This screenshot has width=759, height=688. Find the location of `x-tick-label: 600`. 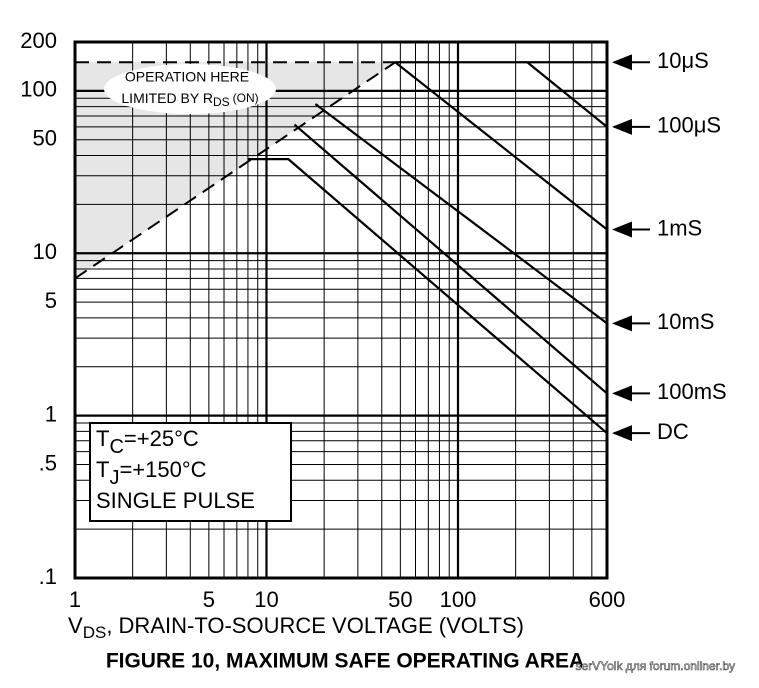

x-tick-label: 600 is located at coordinates (607, 599).